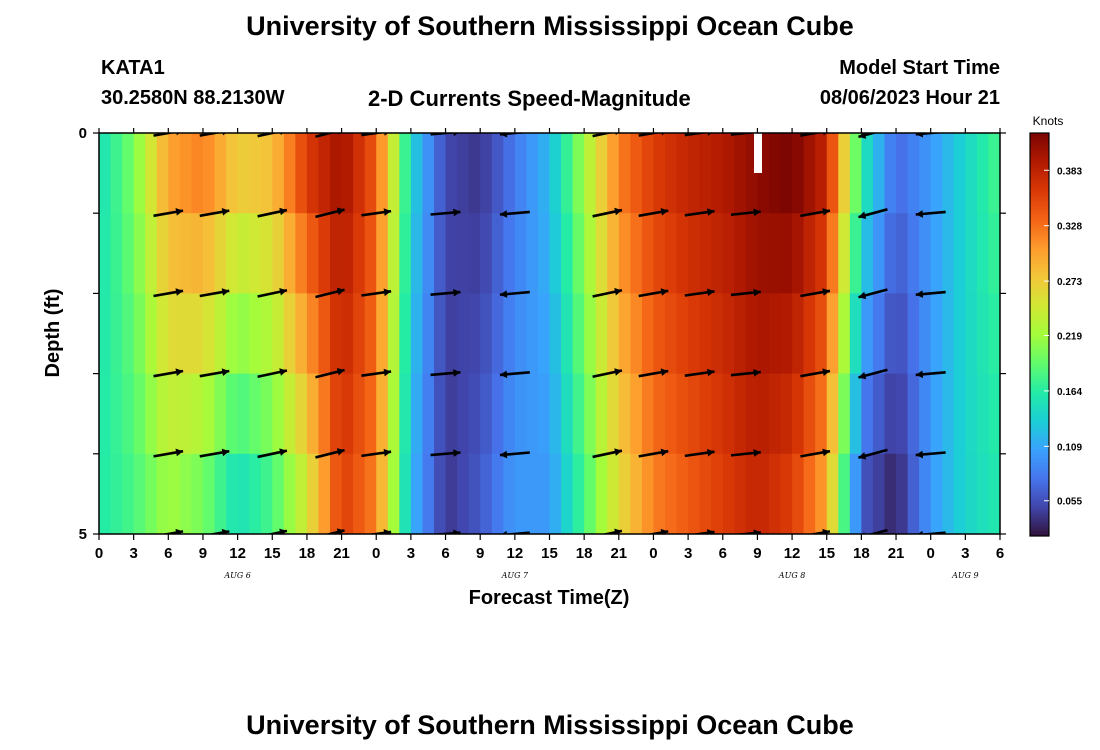  I want to click on day-label: AUG 6, so click(237, 575).